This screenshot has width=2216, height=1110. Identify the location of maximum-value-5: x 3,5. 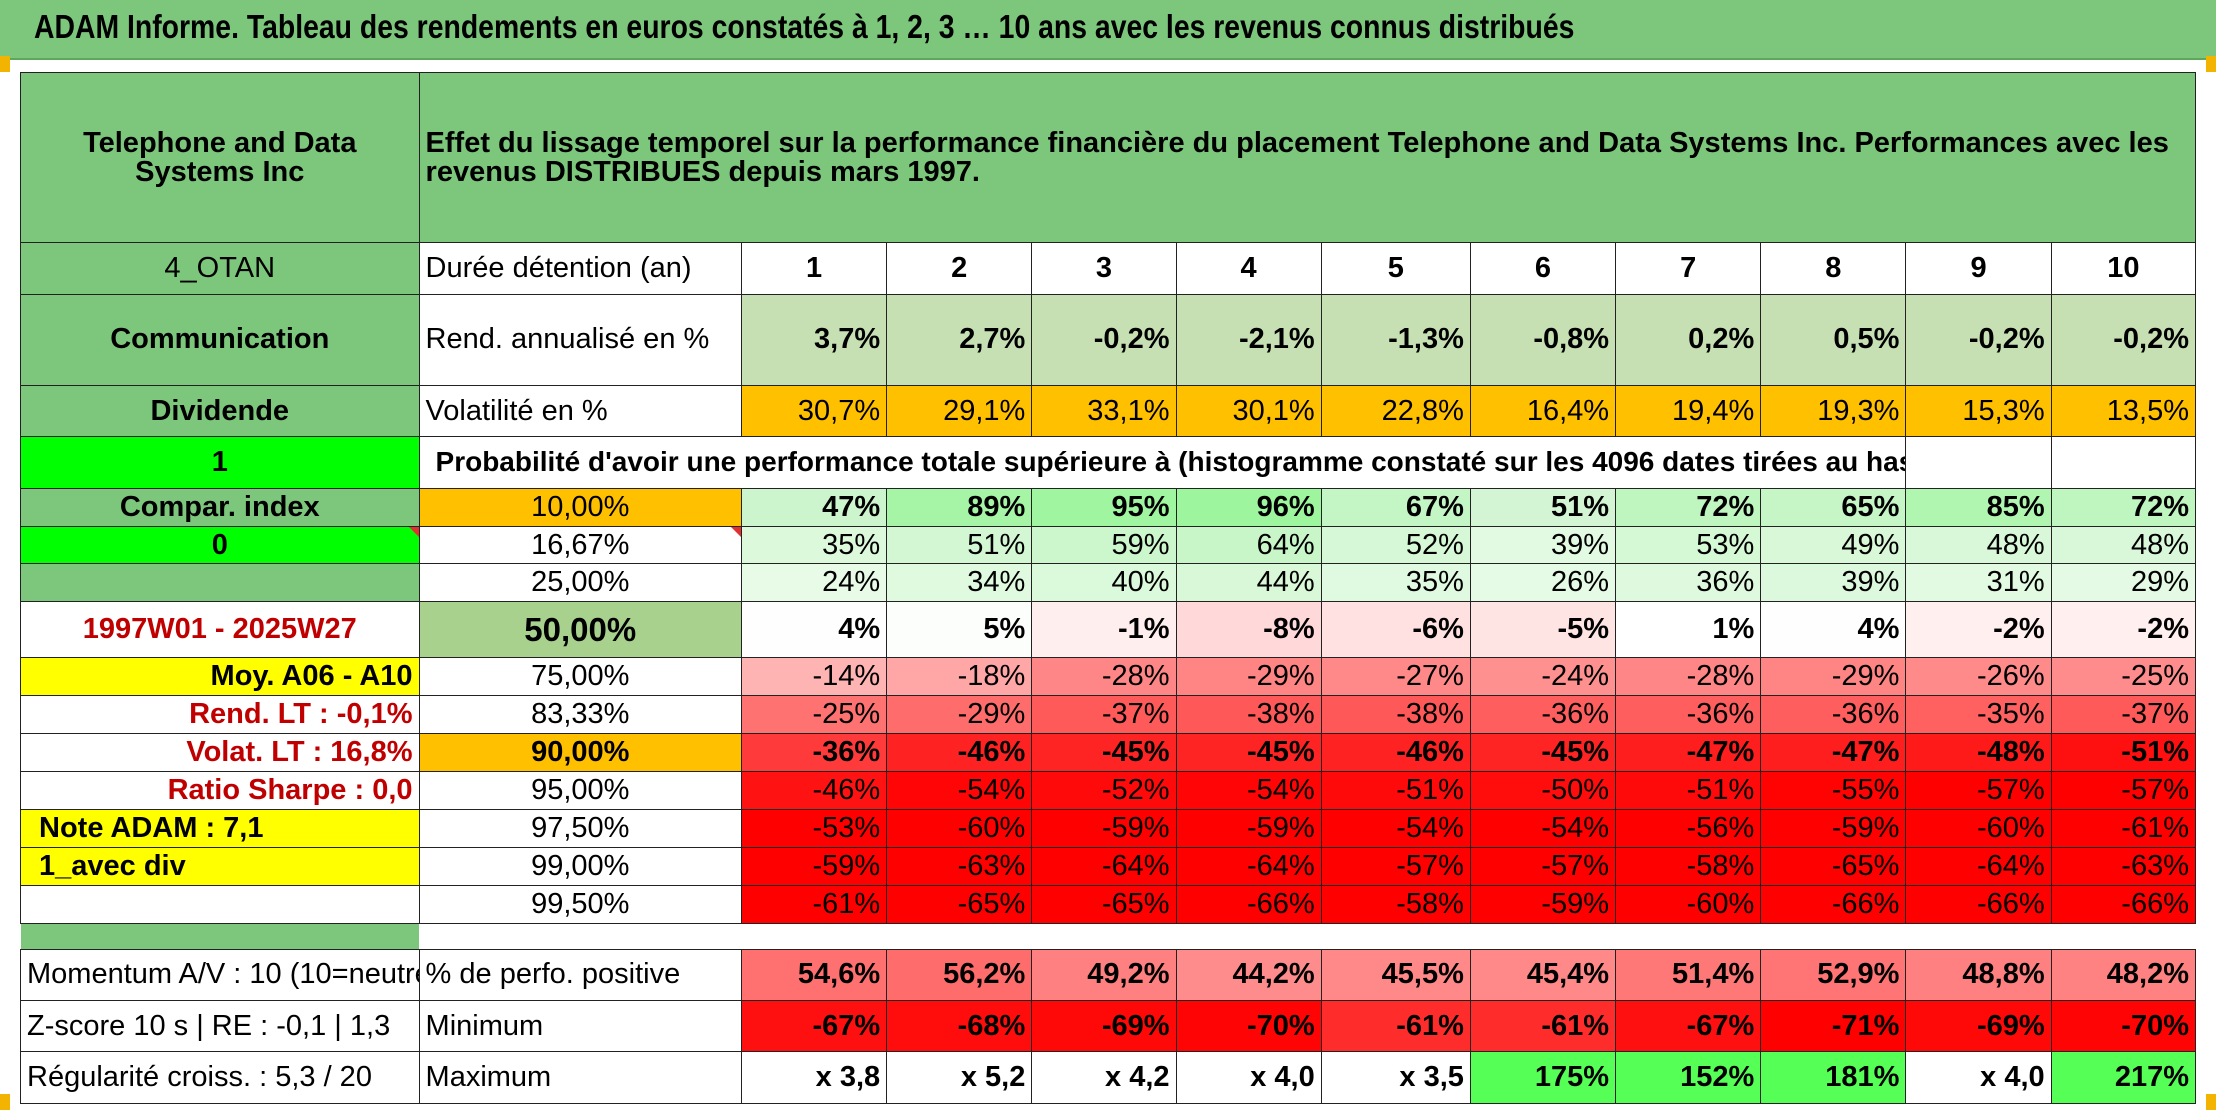
(1395, 1077).